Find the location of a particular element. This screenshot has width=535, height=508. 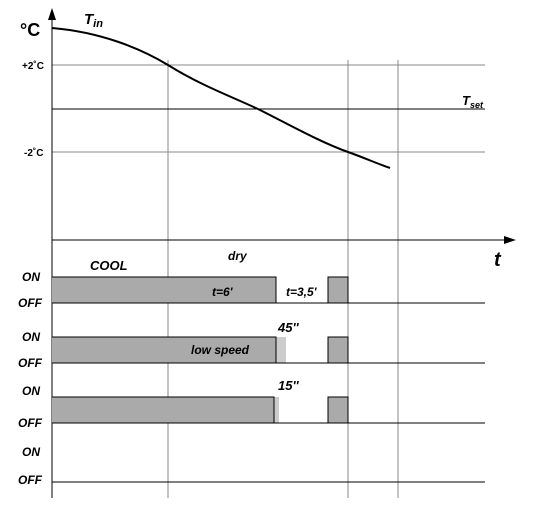

note: t=6' is located at coordinates (223, 292).